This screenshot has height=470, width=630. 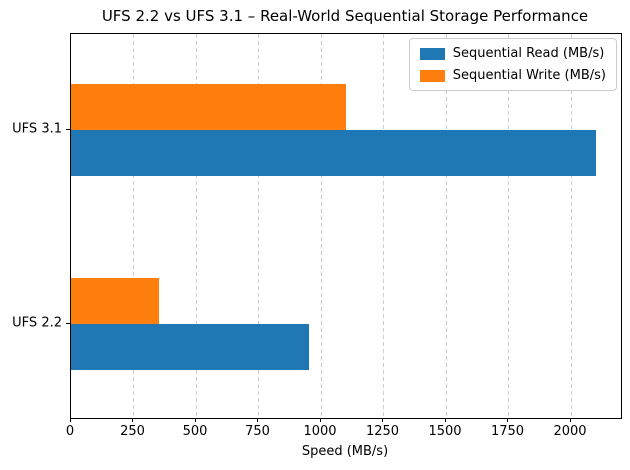 I want to click on xtick-label-750: 750, so click(x=257, y=431).